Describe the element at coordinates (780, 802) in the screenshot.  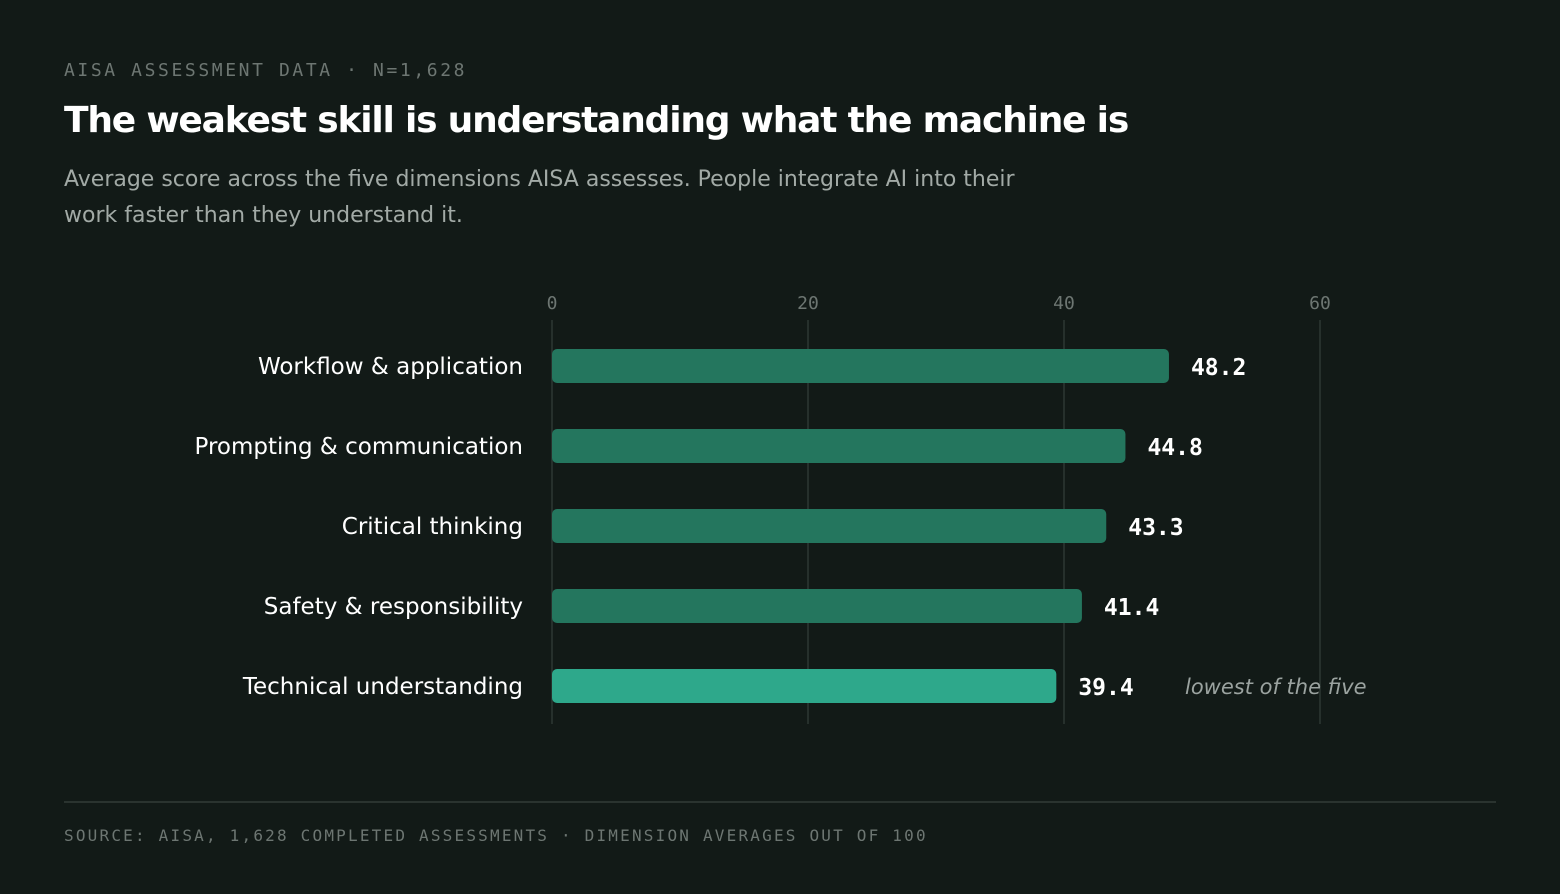
I see `footer-divider` at that location.